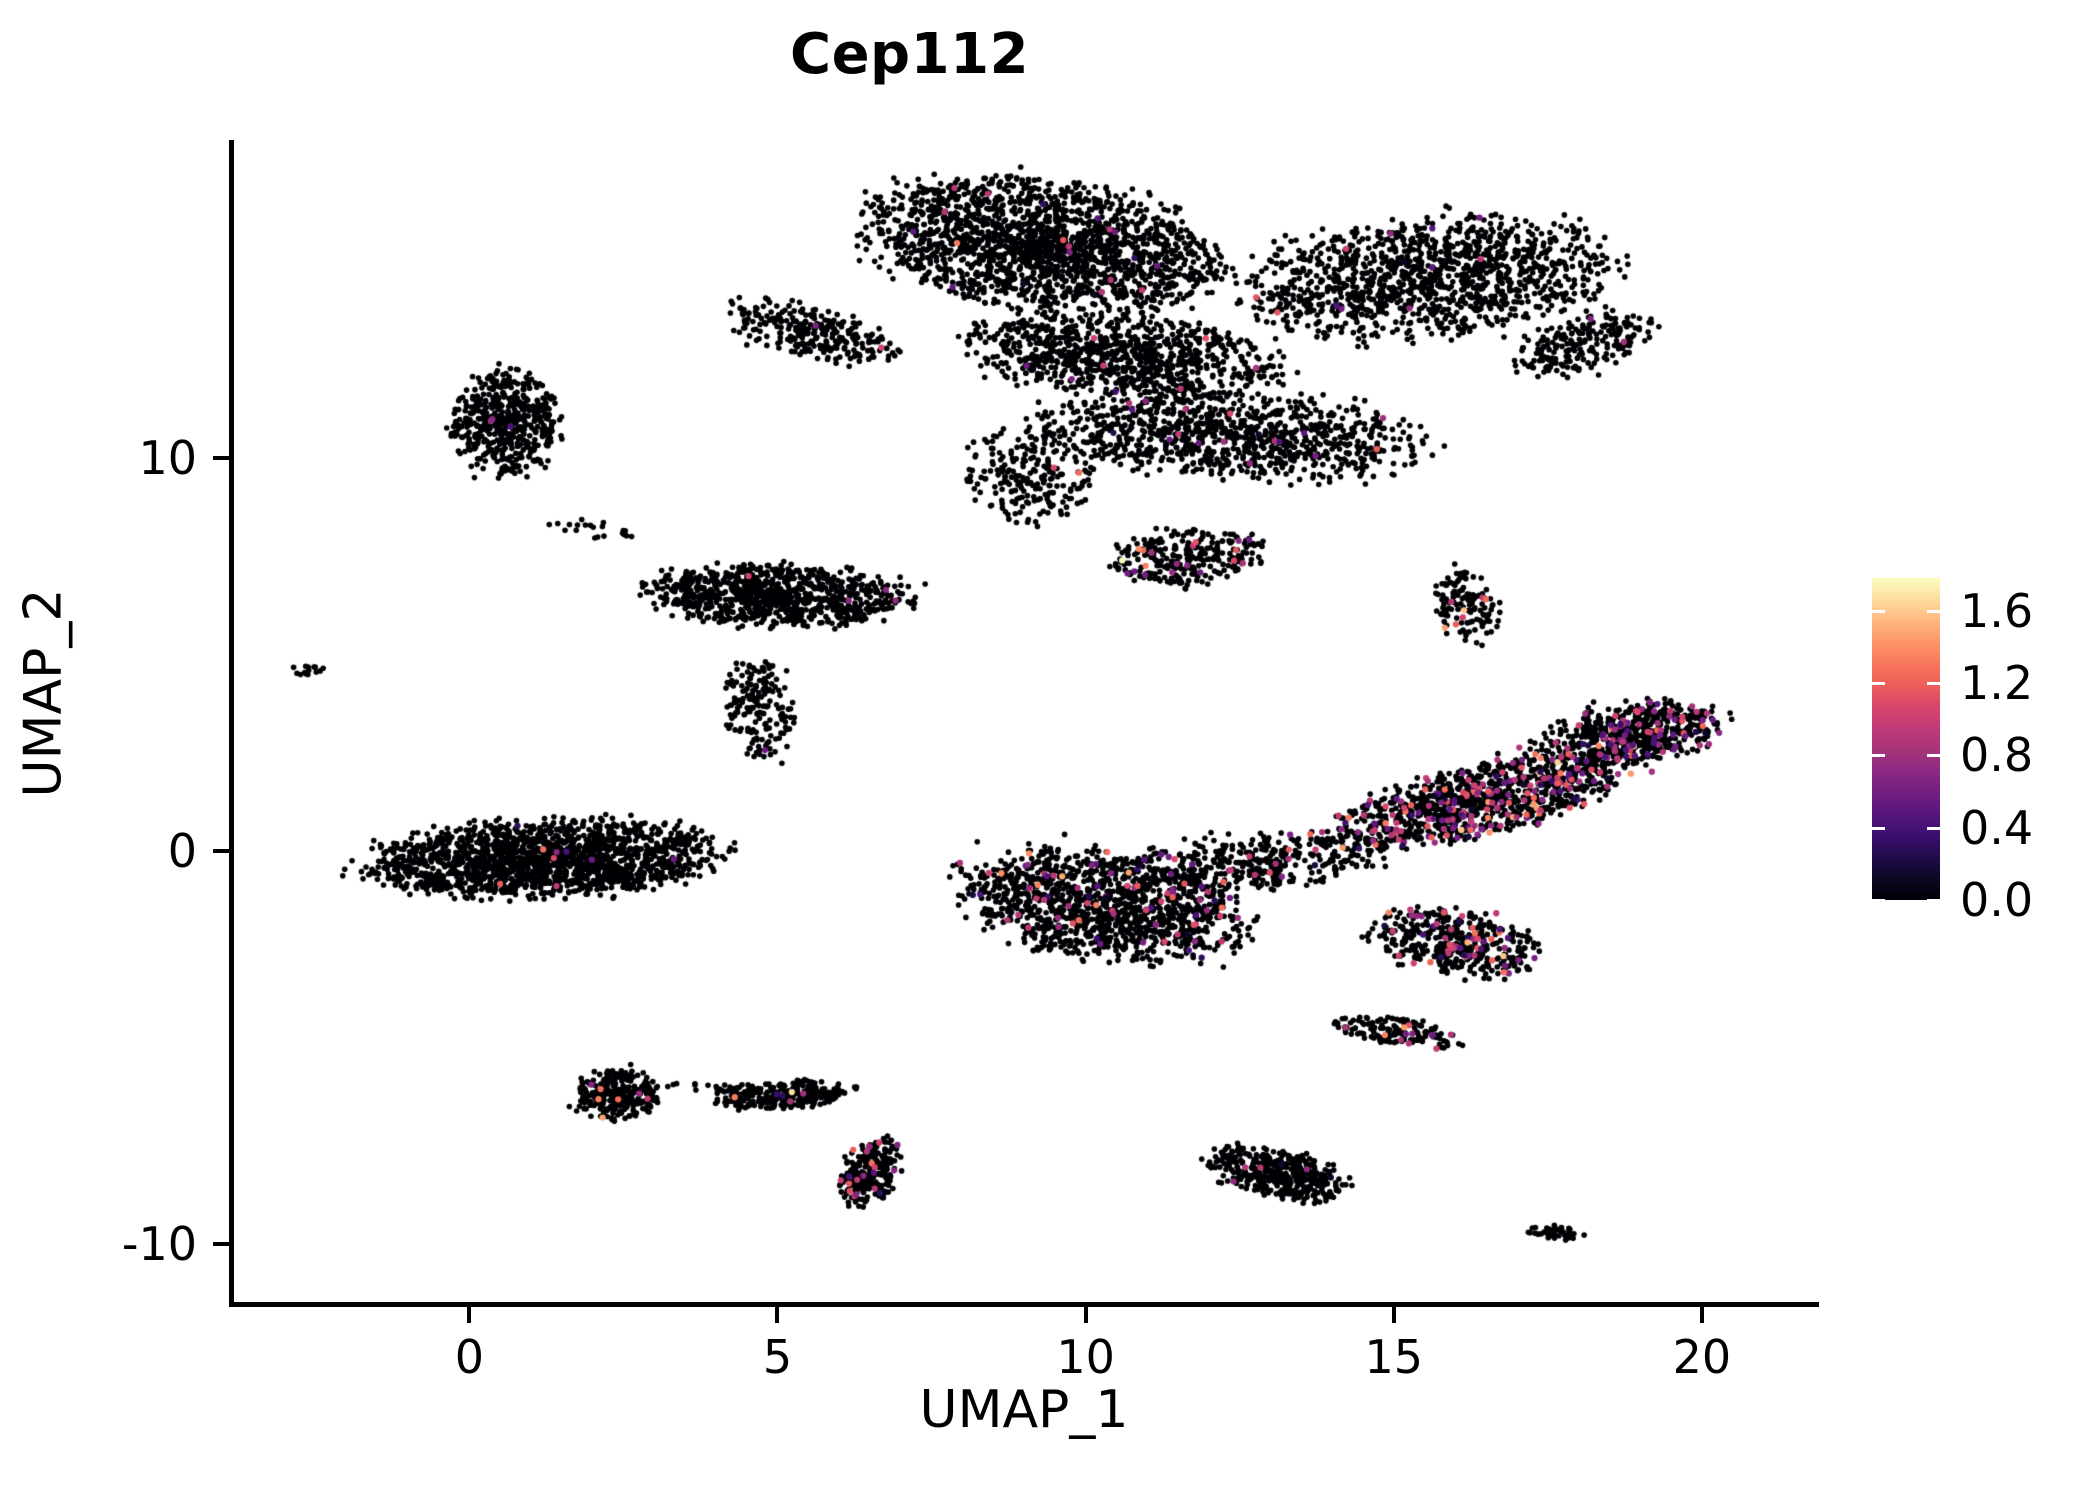 The width and height of the screenshot is (2100, 1500). Describe the element at coordinates (1997, 827) in the screenshot. I see `colorbar-tick-label: 0.4` at that location.